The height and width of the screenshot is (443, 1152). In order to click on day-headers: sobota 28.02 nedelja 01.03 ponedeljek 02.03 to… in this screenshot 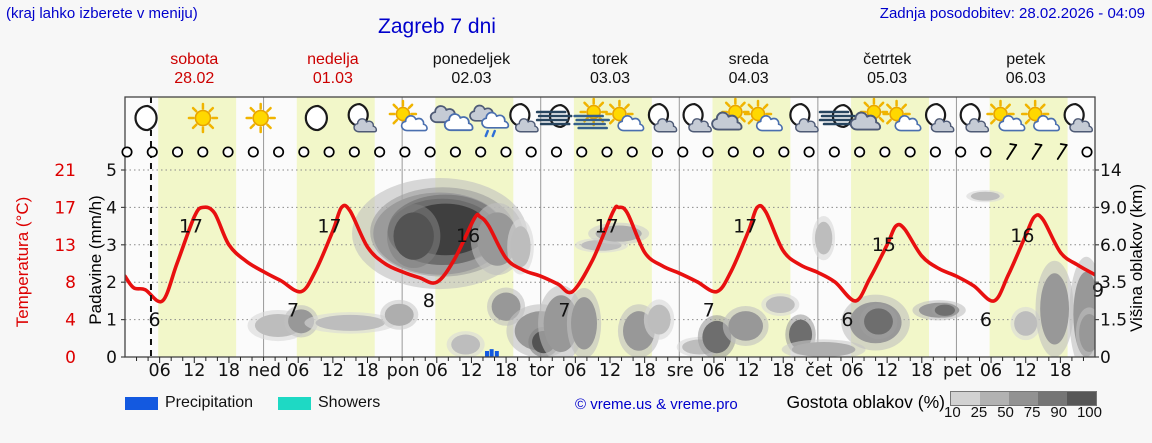, I will do `click(610, 71)`.